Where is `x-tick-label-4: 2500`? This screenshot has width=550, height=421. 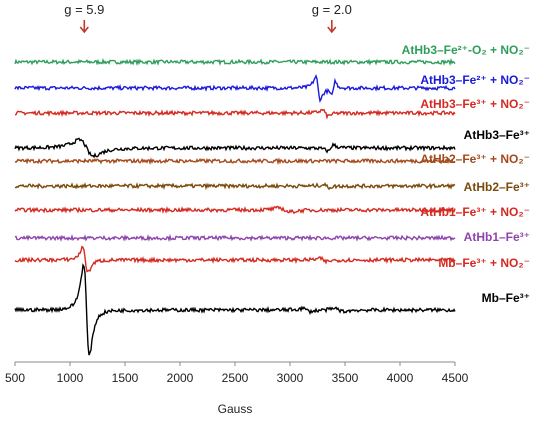
x-tick-label-4: 2500 is located at coordinates (235, 378).